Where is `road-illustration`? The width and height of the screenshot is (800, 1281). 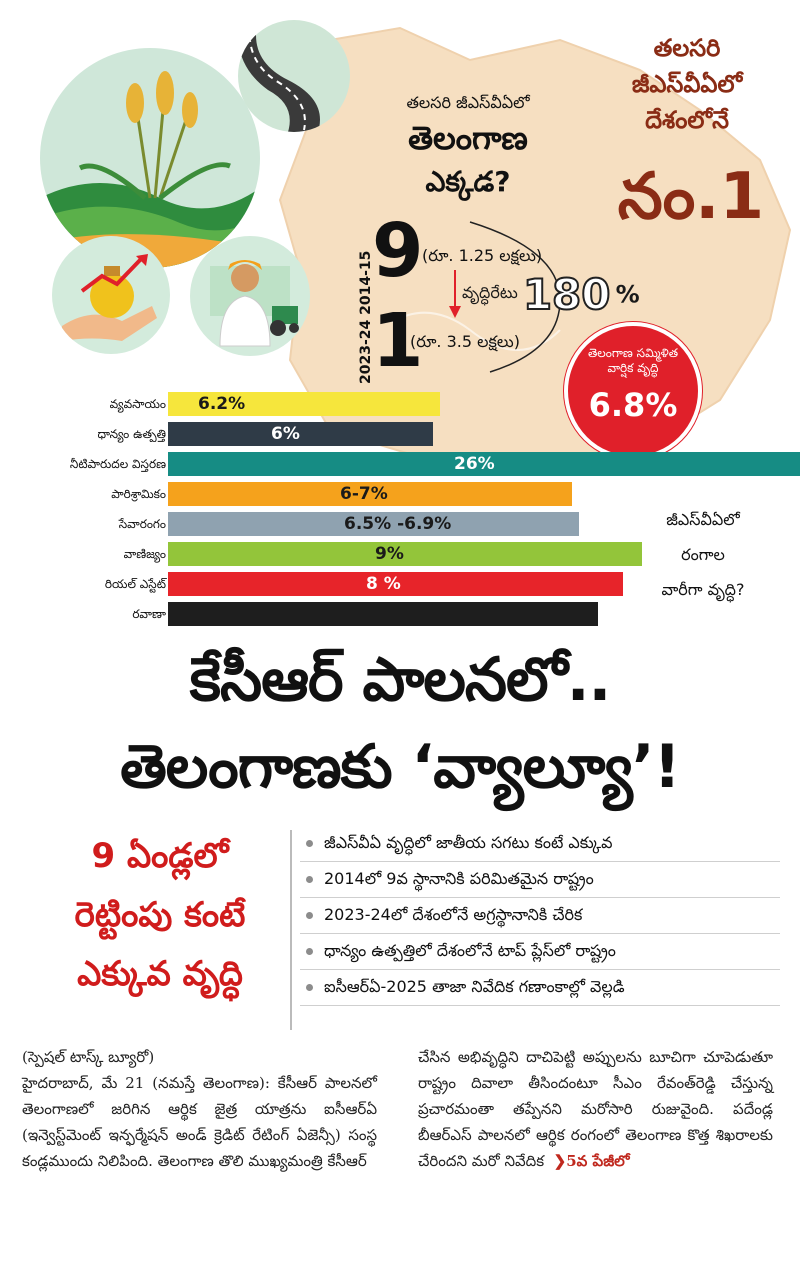
road-illustration is located at coordinates (294, 76).